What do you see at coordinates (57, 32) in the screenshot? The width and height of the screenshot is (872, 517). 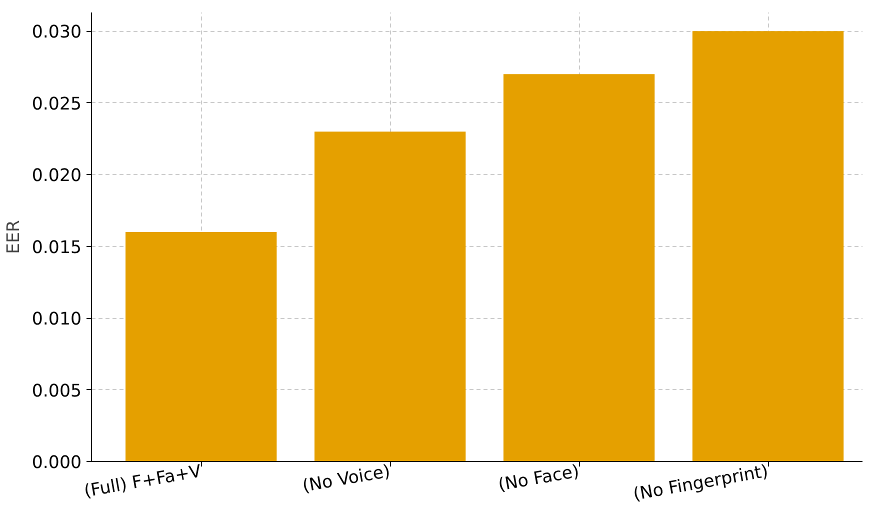 I see `y-tick-label: 0.030` at bounding box center [57, 32].